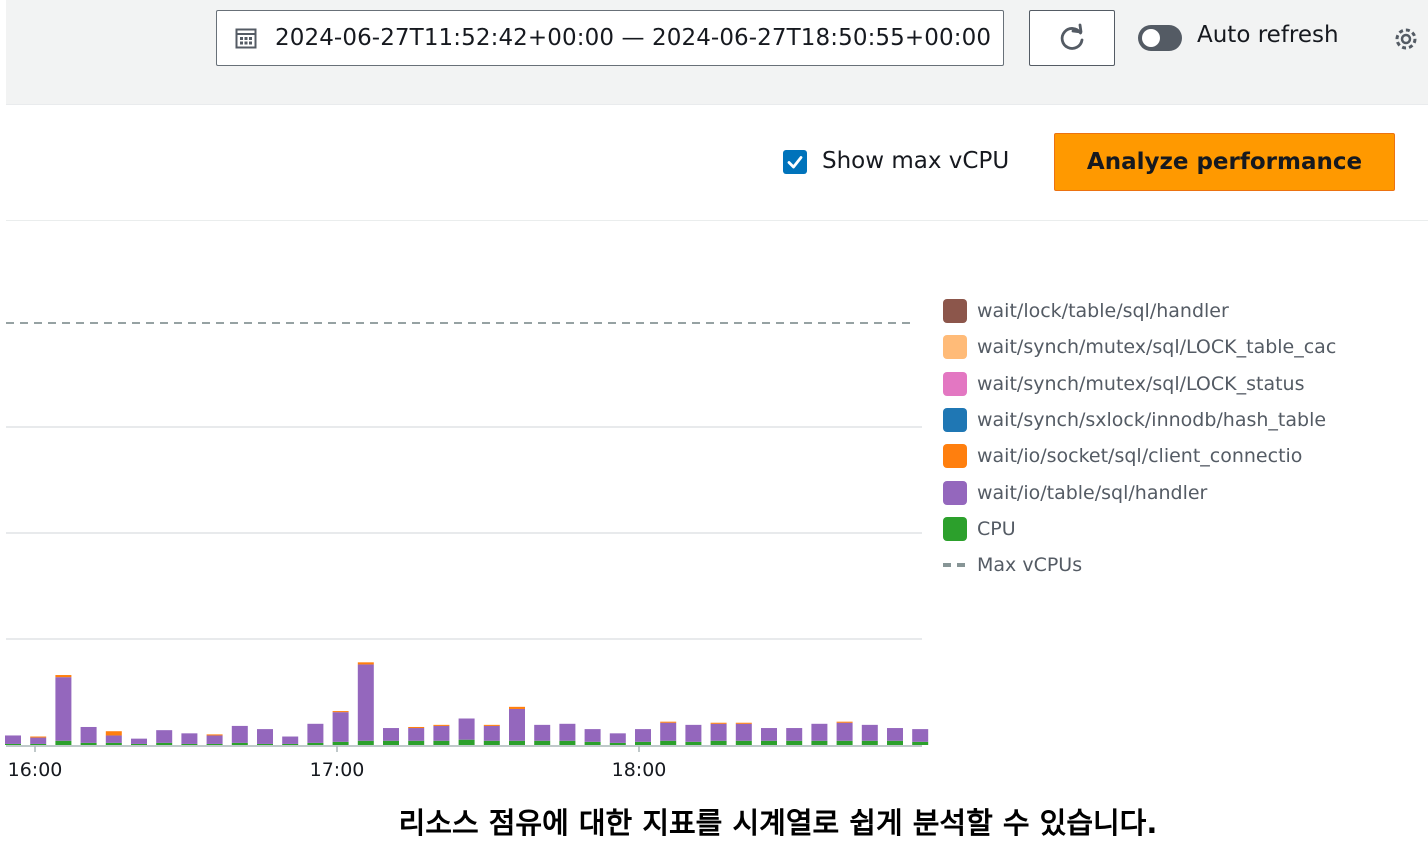 This screenshot has width=1428, height=862. I want to click on caption: 리소스 점유에 대한 지표를 시계열로 쉽게 분석할 수 있습니다., so click(778, 823).